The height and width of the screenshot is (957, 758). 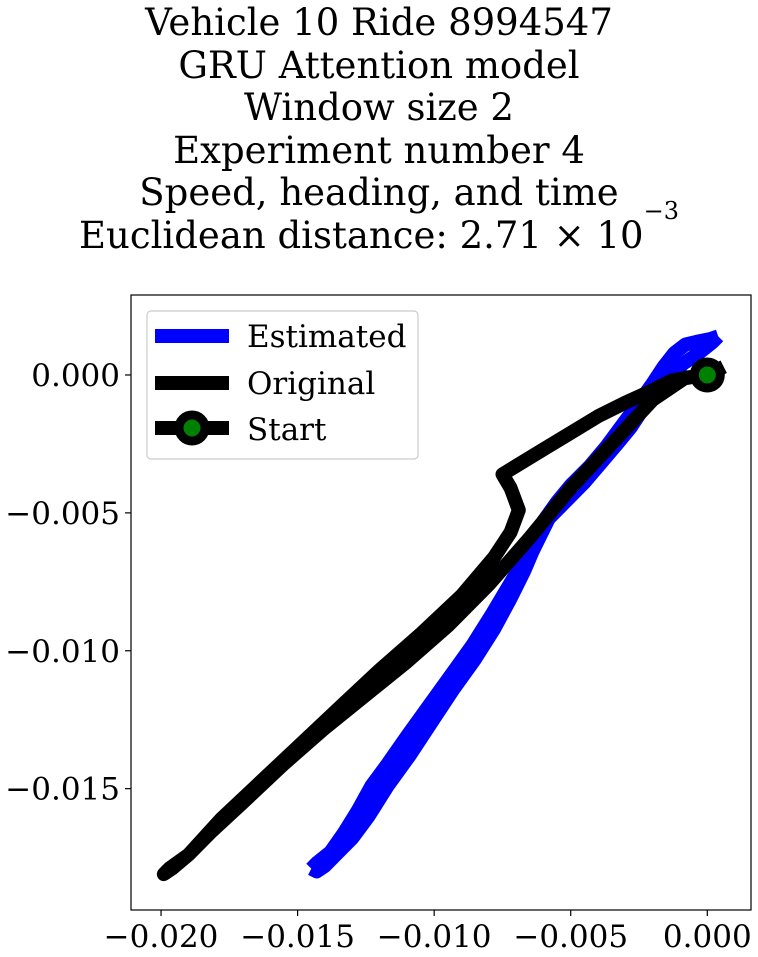 I want to click on y-tick-label: −0.005, so click(x=62, y=514).